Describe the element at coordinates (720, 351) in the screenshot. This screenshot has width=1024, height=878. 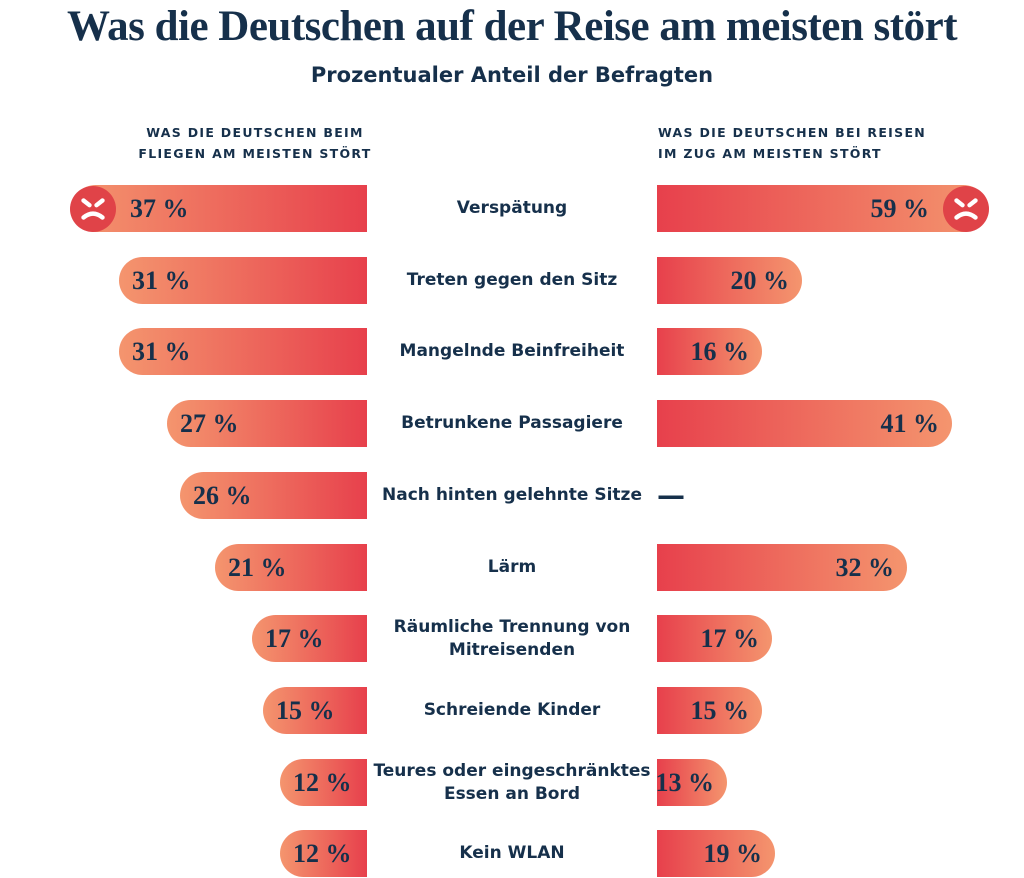
I see `train-value: 16 %` at that location.